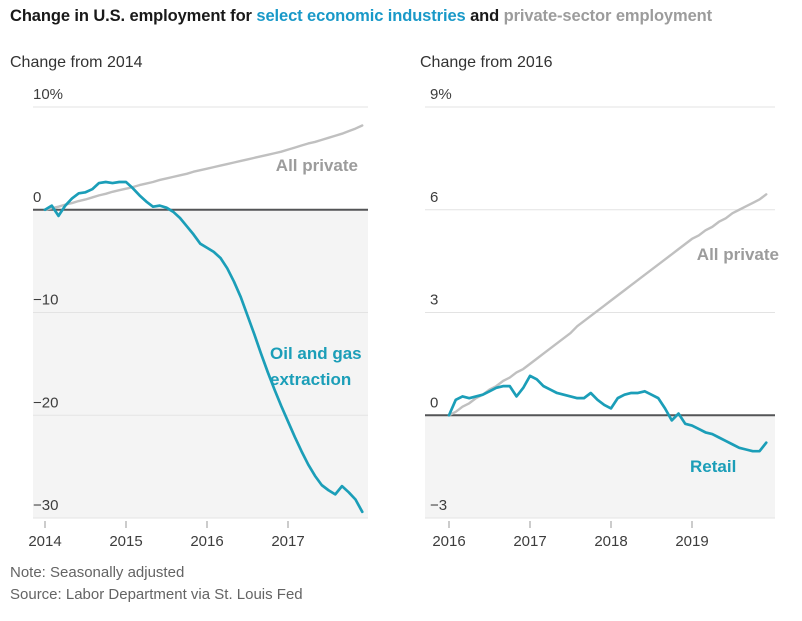 This screenshot has width=802, height=621. Describe the element at coordinates (434, 197) in the screenshot. I see `y-axis-tick-label: 6` at that location.